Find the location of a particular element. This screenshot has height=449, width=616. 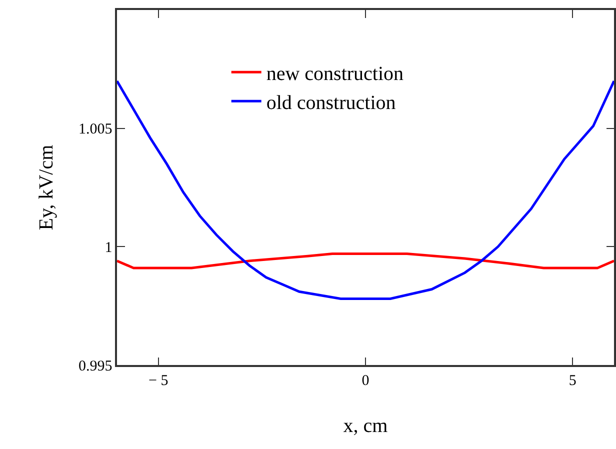

x-axis-title: x, cm is located at coordinates (365, 425).